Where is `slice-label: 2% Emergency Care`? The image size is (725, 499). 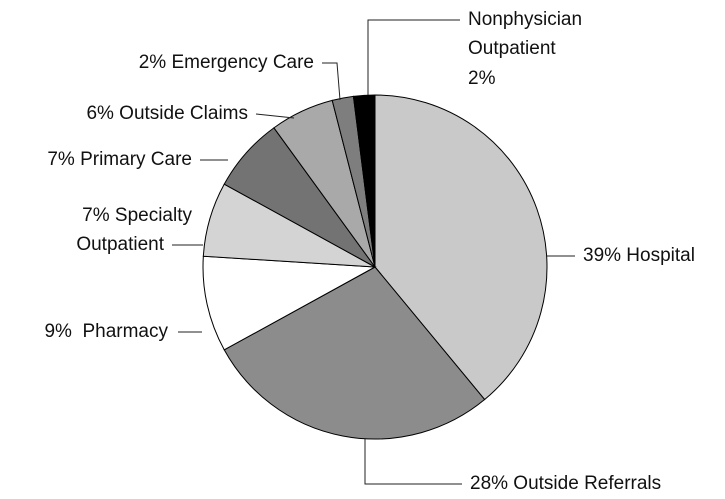 slice-label: 2% Emergency Care is located at coordinates (226, 62).